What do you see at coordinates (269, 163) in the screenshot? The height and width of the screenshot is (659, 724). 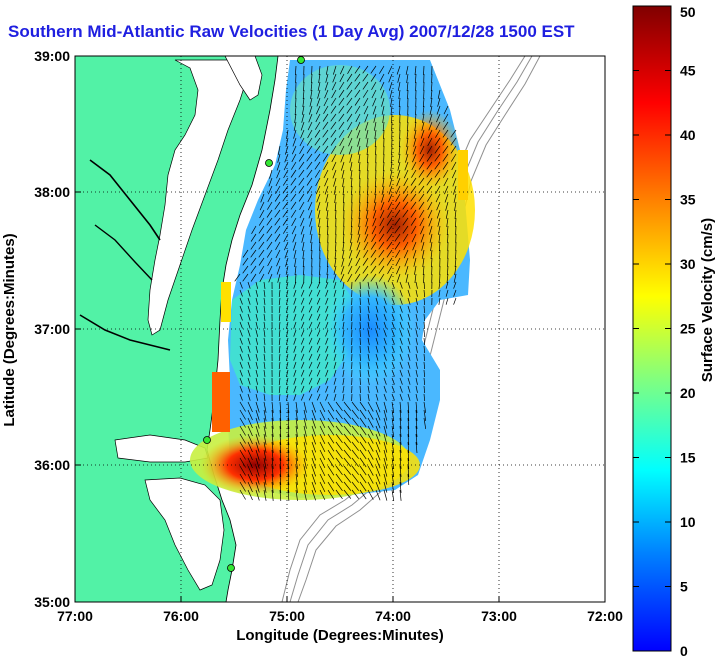 I see `radar-site-marker` at bounding box center [269, 163].